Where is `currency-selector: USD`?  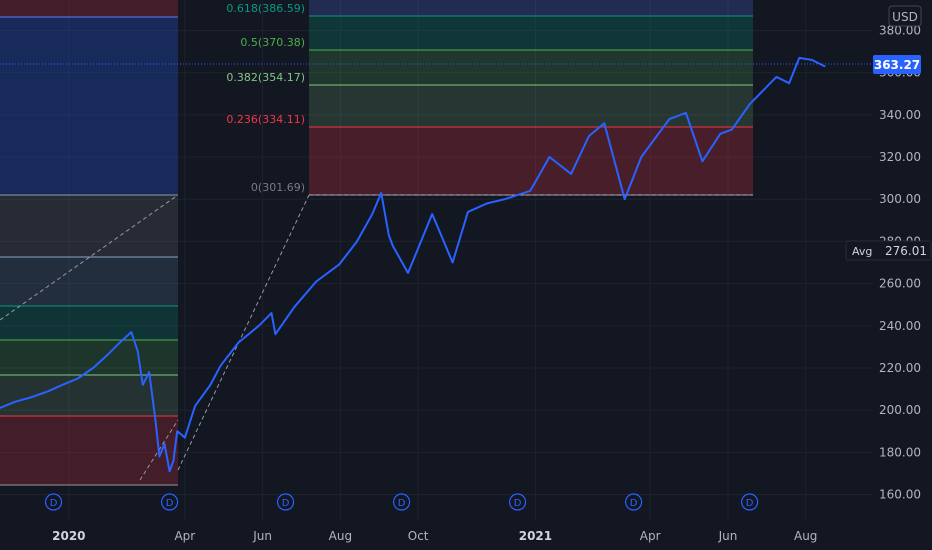
currency-selector: USD is located at coordinates (905, 16).